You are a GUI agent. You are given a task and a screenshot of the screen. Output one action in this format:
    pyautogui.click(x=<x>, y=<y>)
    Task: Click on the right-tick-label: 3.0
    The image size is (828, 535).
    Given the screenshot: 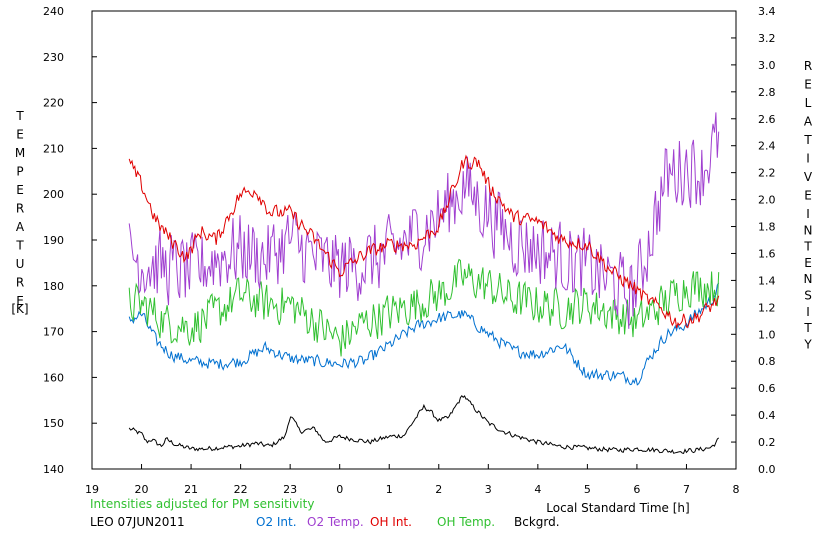 What is the action you would take?
    pyautogui.click(x=767, y=65)
    